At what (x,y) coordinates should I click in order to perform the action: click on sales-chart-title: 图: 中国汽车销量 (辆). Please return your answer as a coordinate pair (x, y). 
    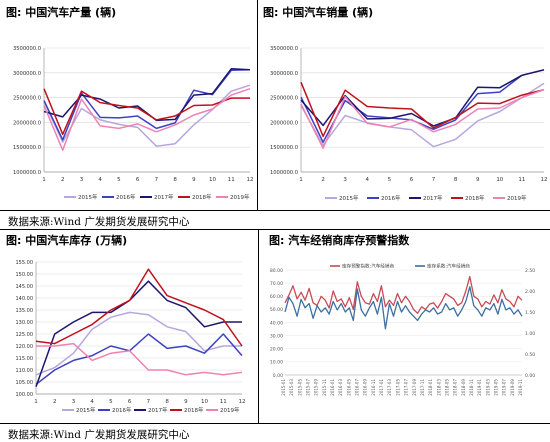
    Looking at the image, I should click on (318, 12).